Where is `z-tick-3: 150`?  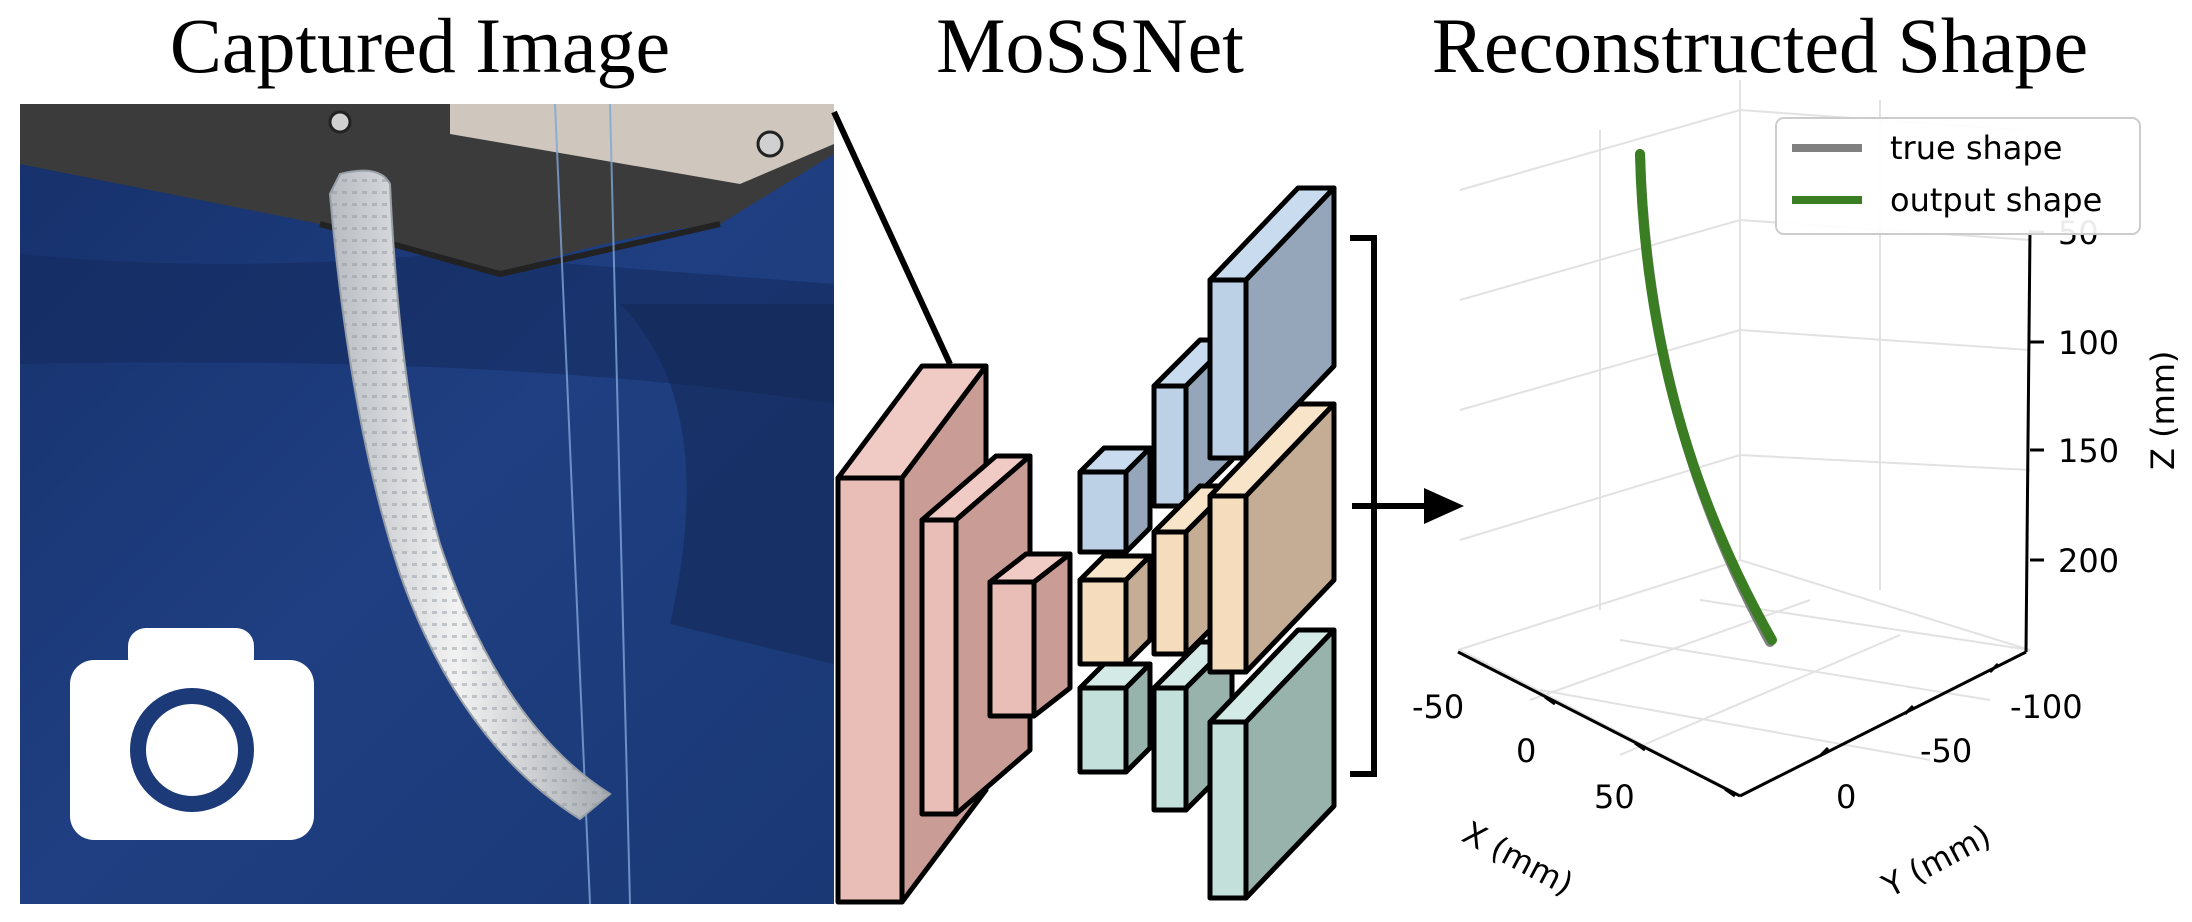 z-tick-3: 150 is located at coordinates (2088, 451).